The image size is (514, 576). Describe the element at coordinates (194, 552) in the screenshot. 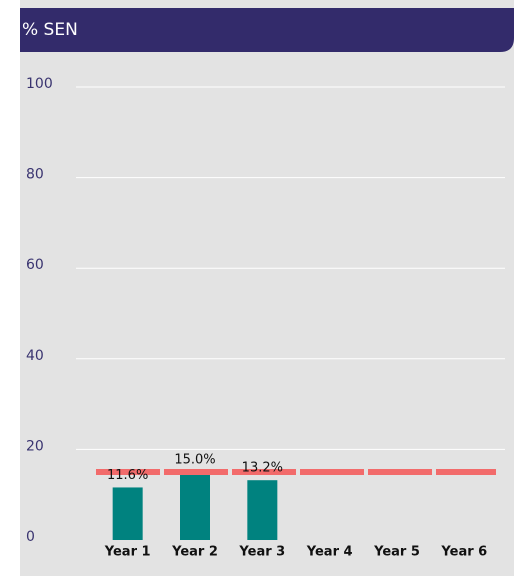

I see `x-tick-label: Year 2` at that location.